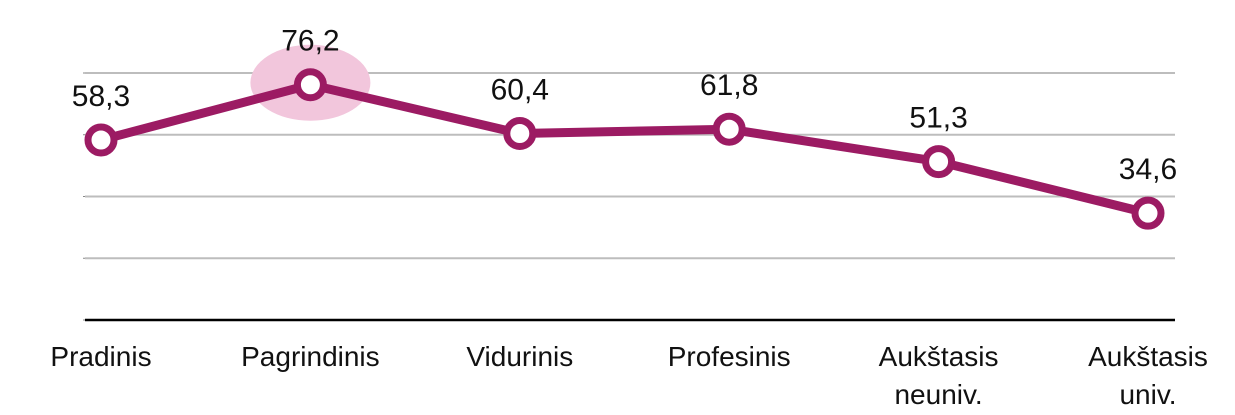 This screenshot has width=1235, height=415. What do you see at coordinates (101, 356) in the screenshot?
I see `x-tick-label: Pradinis` at bounding box center [101, 356].